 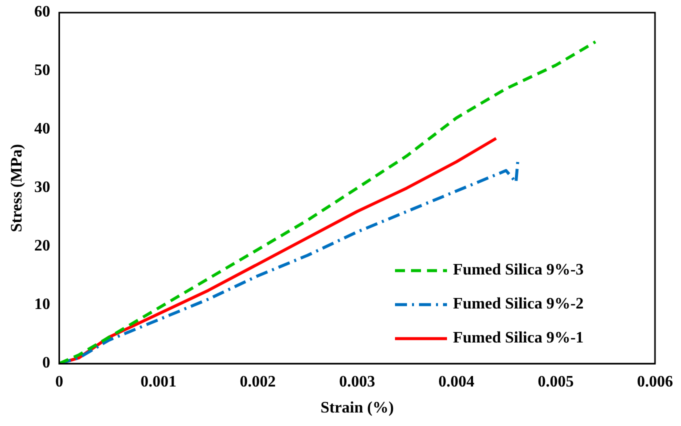 What do you see at coordinates (556, 381) in the screenshot?
I see `x-tick-label: 0.005` at bounding box center [556, 381].